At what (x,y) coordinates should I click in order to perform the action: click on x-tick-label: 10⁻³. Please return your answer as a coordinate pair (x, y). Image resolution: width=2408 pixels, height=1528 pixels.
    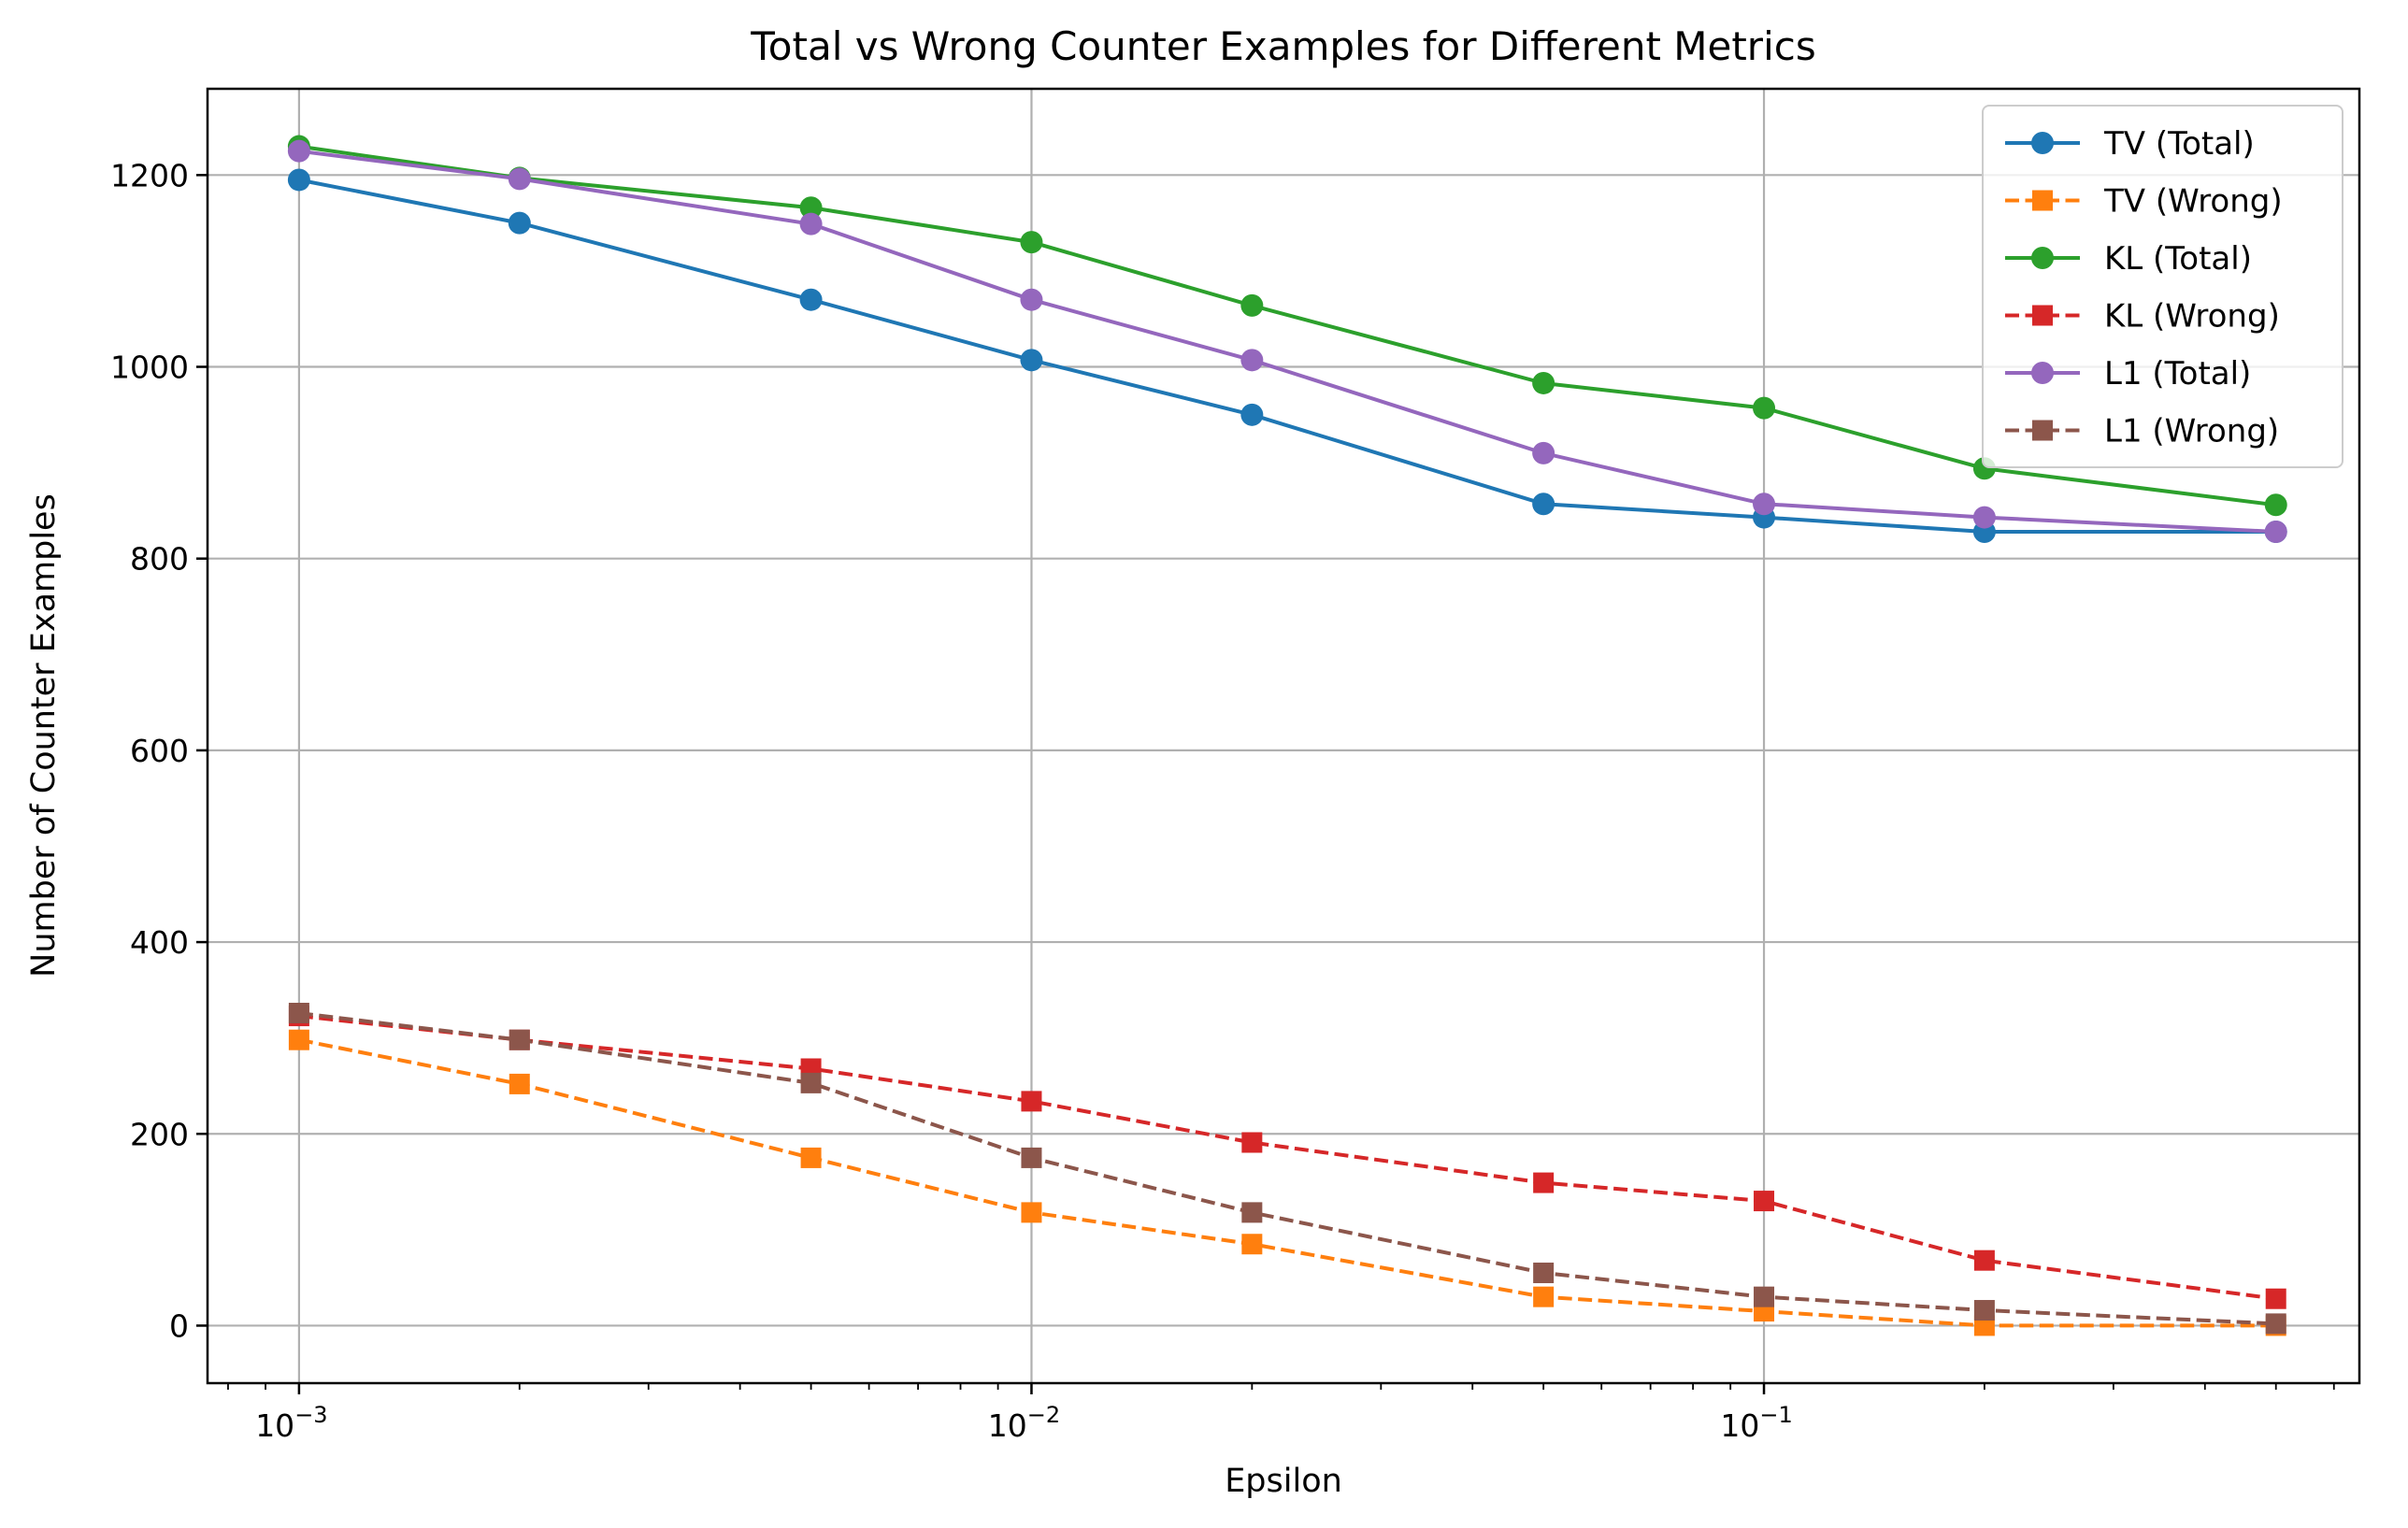
    Looking at the image, I should click on (291, 1423).